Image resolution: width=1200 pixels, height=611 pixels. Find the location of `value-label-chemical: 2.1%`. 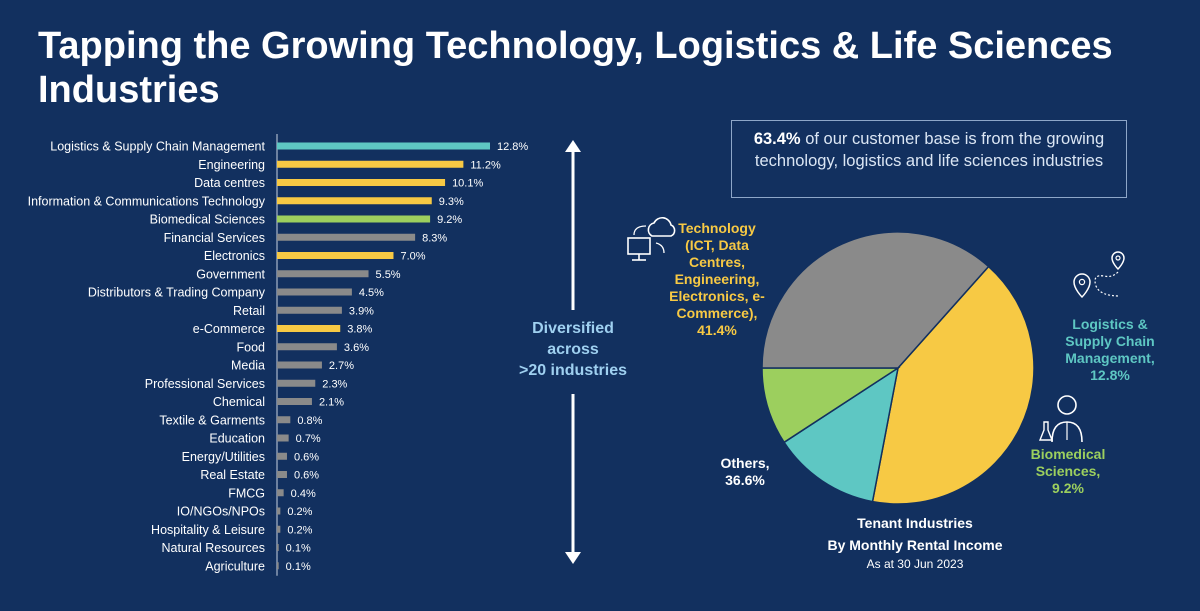

value-label-chemical: 2.1% is located at coordinates (331, 403).